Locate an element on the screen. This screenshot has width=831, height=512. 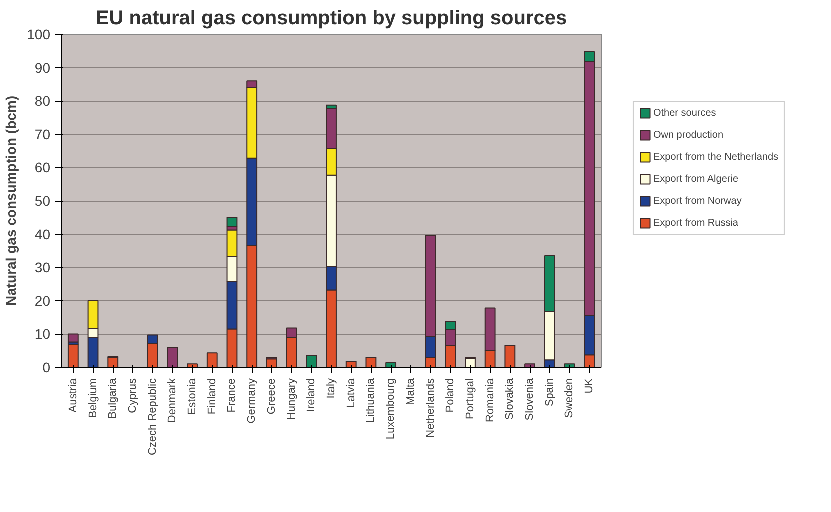
y-tick-label: 20 is located at coordinates (42, 300).